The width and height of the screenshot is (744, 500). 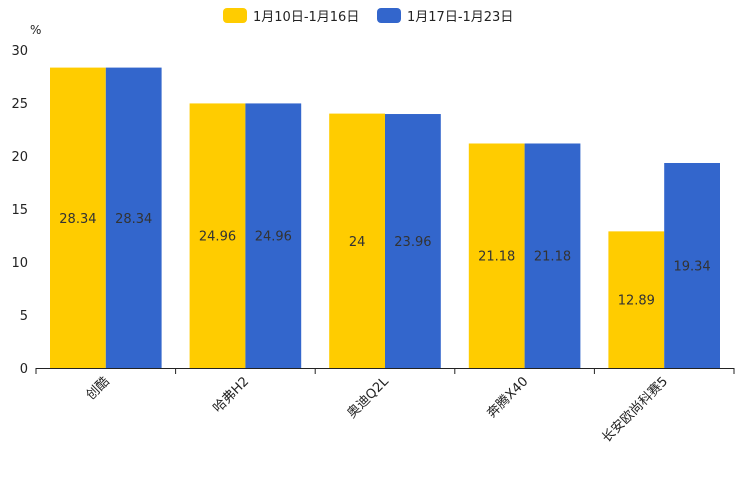 I want to click on data-label: 12.89, so click(x=636, y=301).